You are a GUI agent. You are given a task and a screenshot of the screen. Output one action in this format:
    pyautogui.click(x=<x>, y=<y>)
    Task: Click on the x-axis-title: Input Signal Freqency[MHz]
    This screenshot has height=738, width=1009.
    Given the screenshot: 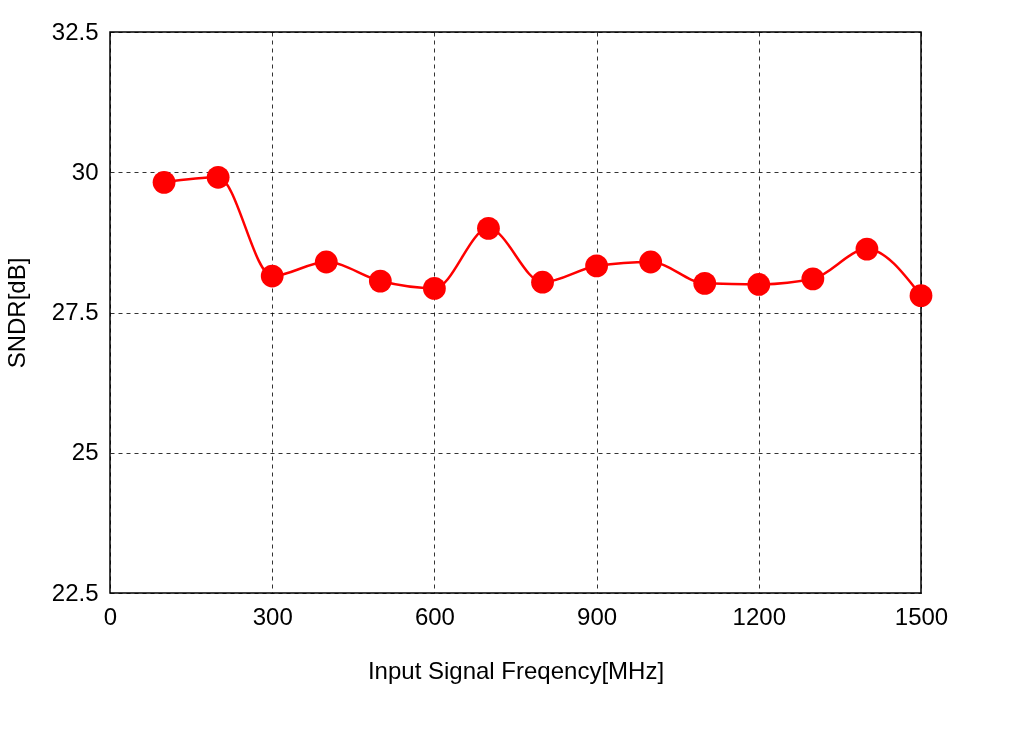 What is the action you would take?
    pyautogui.click(x=516, y=670)
    